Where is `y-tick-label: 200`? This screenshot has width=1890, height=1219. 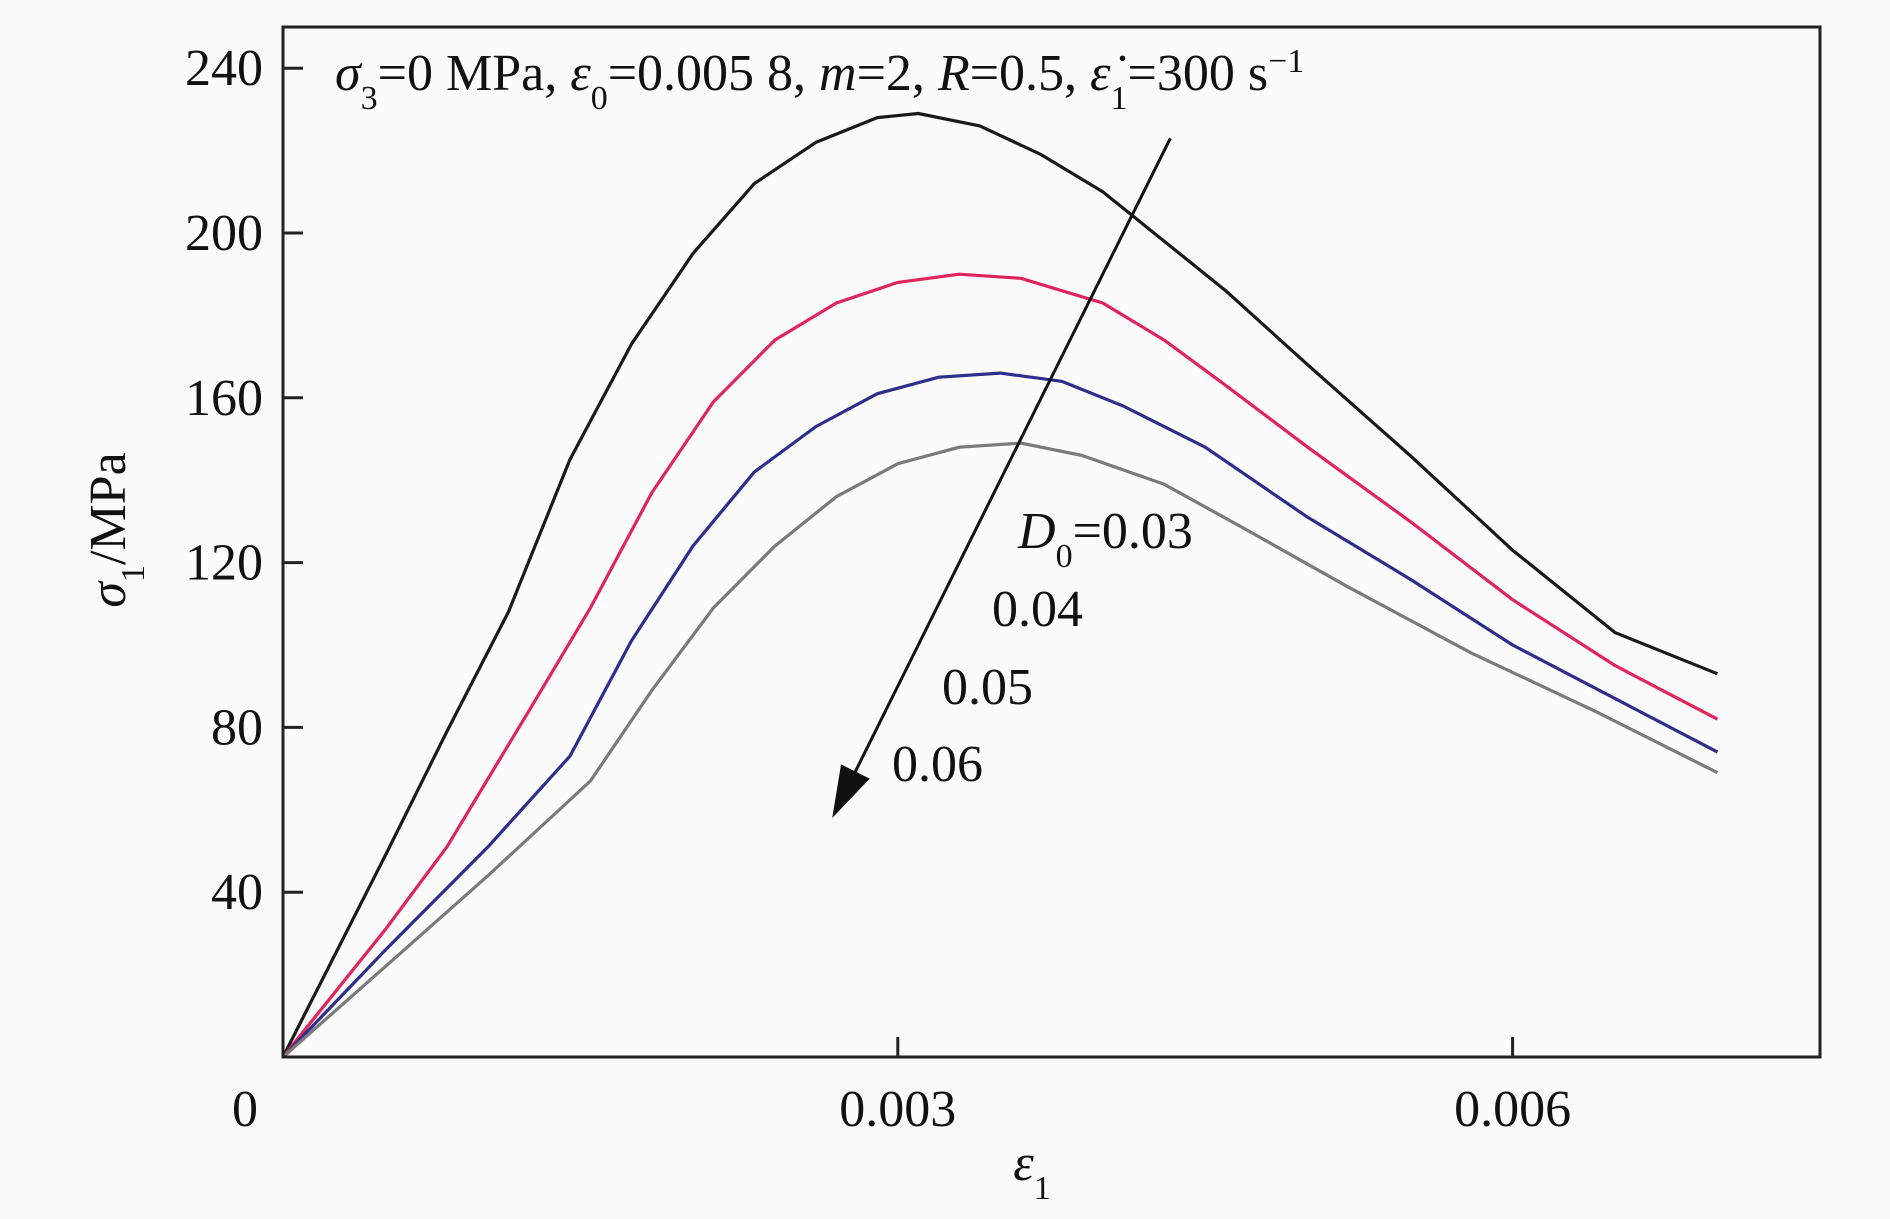 y-tick-label: 200 is located at coordinates (224, 233).